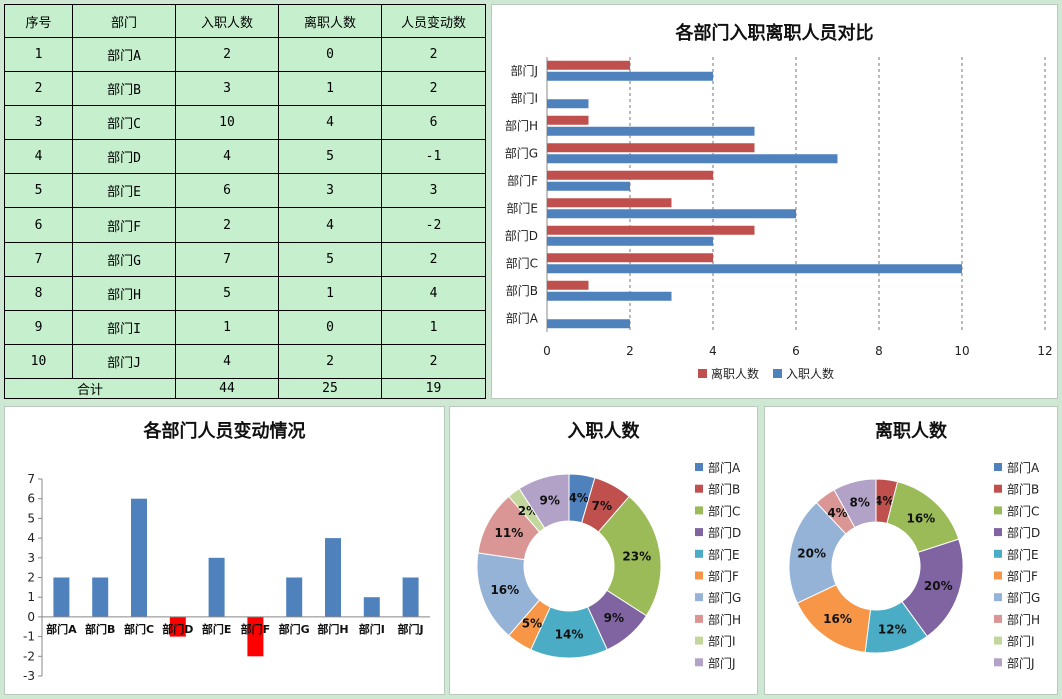 The width and height of the screenshot is (1062, 699). What do you see at coordinates (330, 157) in the screenshot?
I see `cell-left: 5` at bounding box center [330, 157].